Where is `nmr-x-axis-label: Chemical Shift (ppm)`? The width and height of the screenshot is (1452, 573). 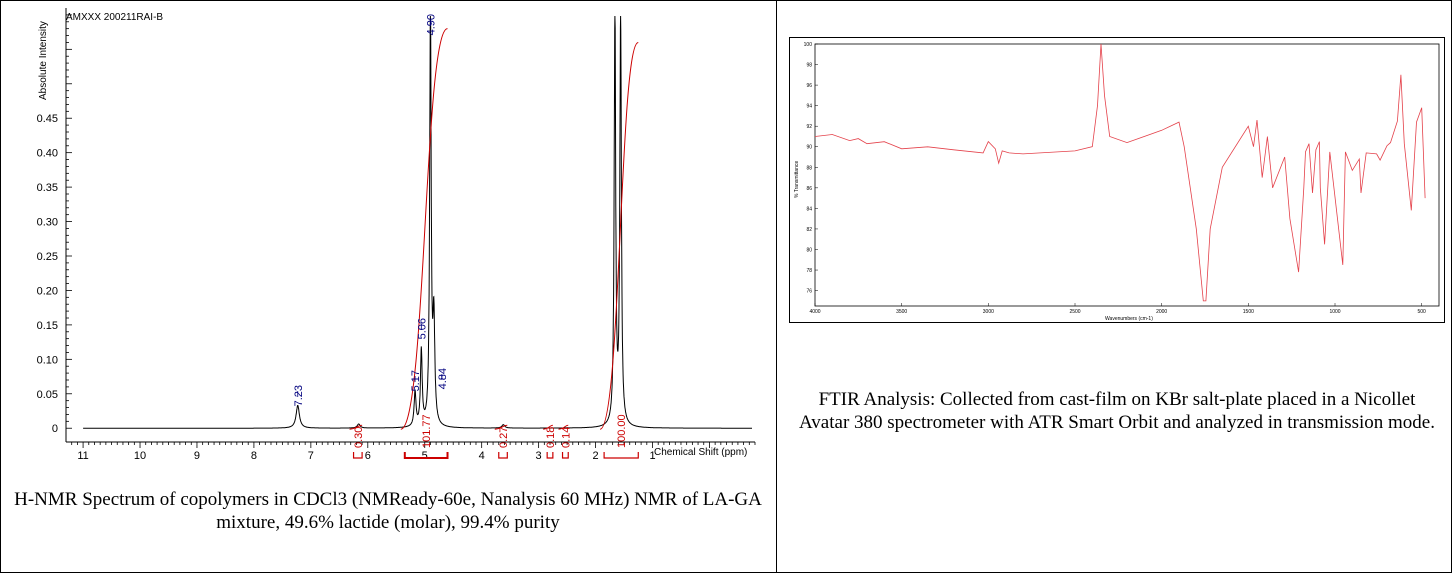
nmr-x-axis-label: Chemical Shift (ppm) is located at coordinates (700, 452).